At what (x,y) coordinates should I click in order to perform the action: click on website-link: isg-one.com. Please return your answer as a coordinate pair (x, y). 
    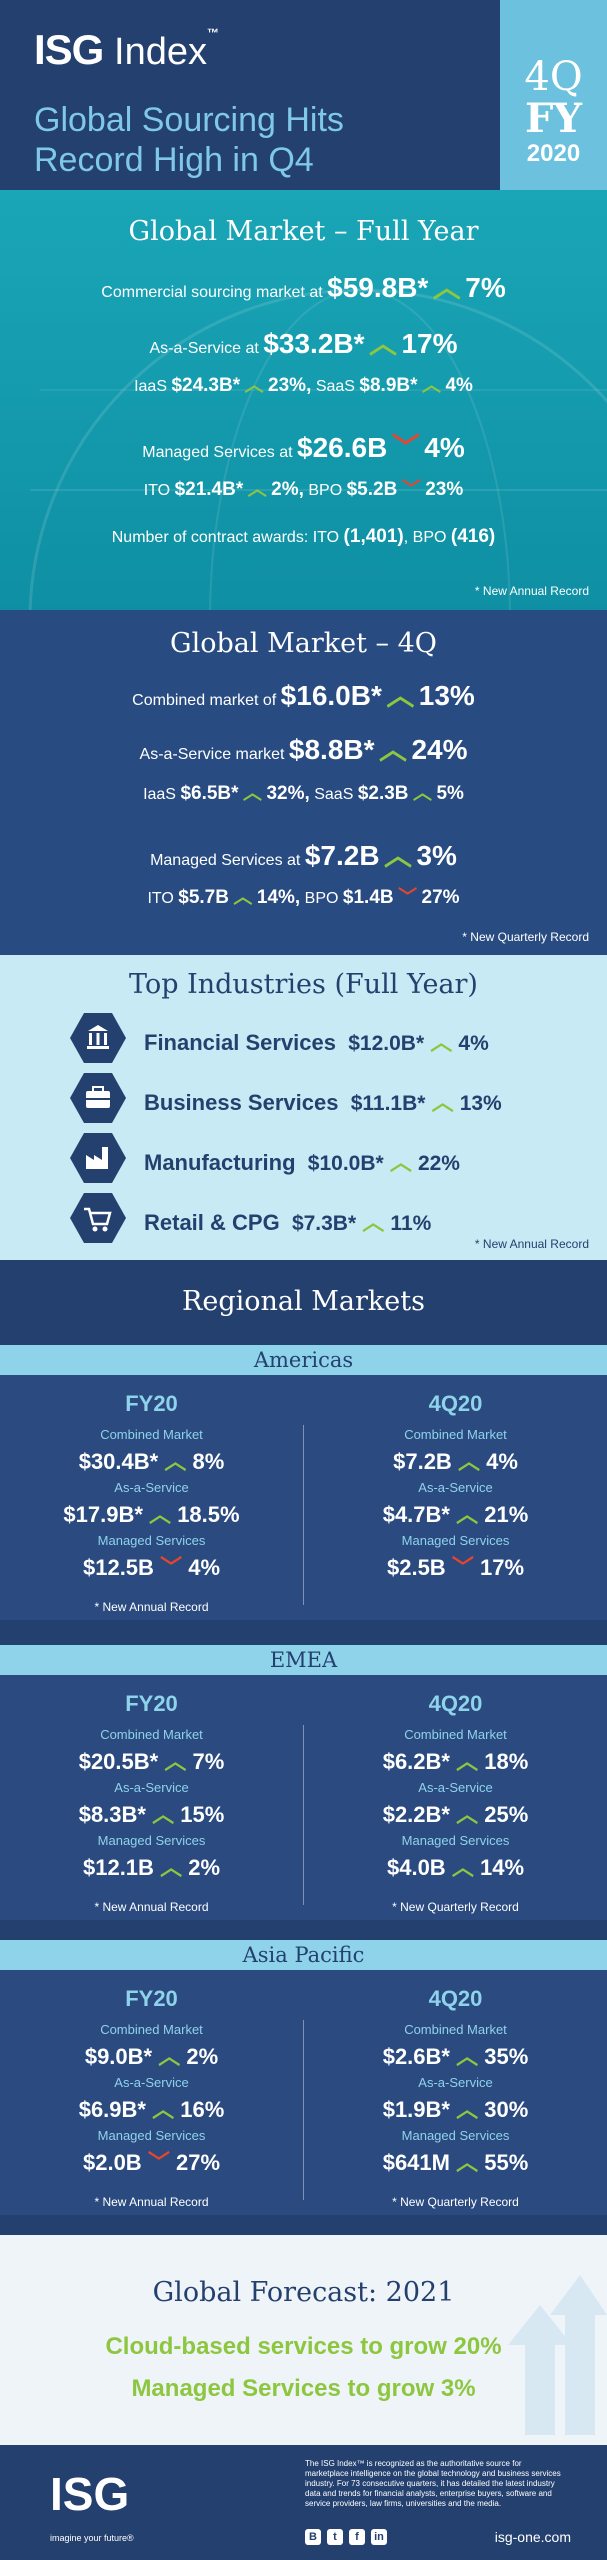
    Looking at the image, I should click on (532, 2537).